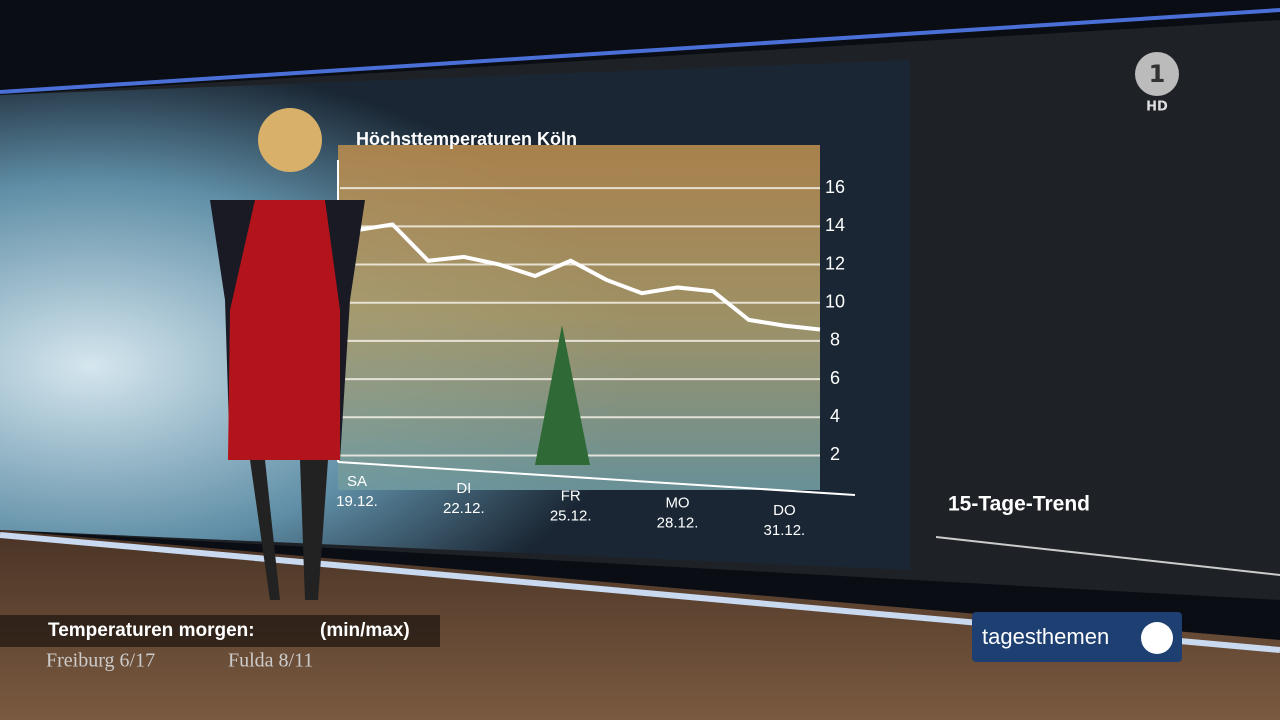 The image size is (1280, 720). I want to click on show-badge, so click(1077, 637).